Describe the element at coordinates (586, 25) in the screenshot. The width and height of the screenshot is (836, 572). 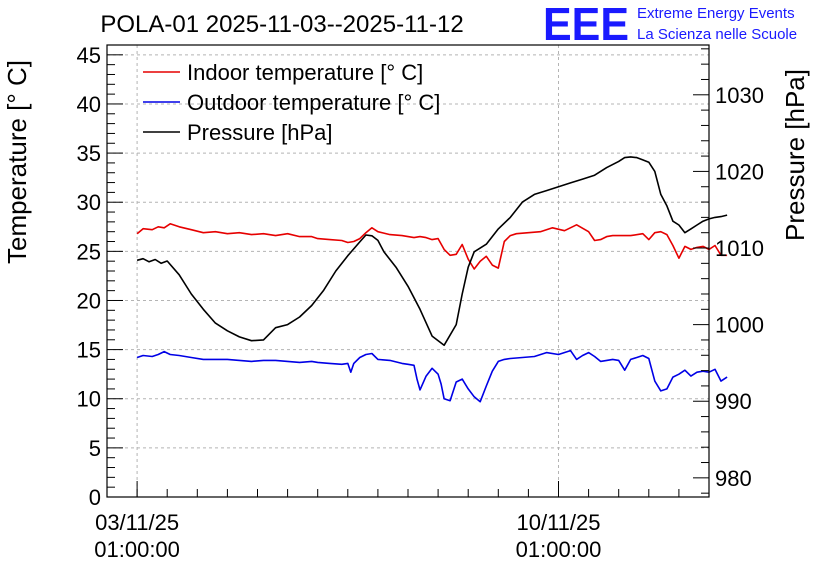
I see `logo-mark: EEE` at that location.